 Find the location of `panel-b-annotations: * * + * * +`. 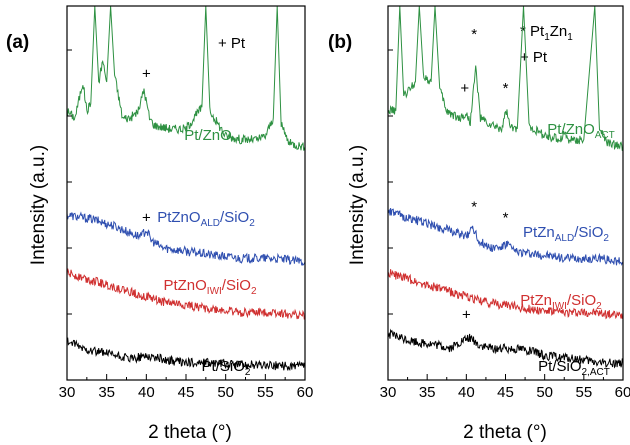

panel-b-annotations: * * + * * + is located at coordinates (484, 175).